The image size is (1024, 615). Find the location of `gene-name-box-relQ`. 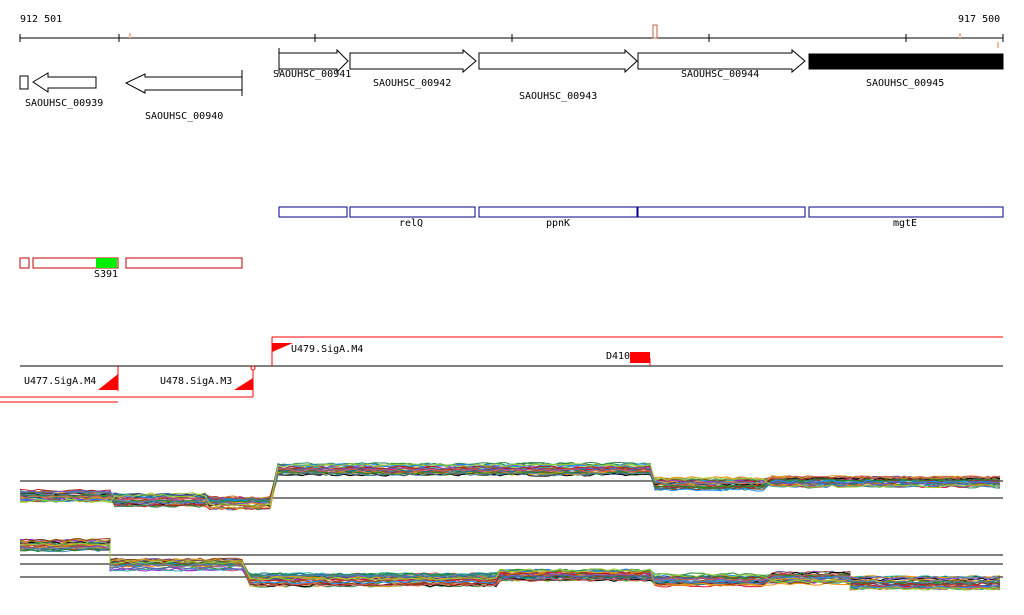

gene-name-box-relQ is located at coordinates (412, 212).